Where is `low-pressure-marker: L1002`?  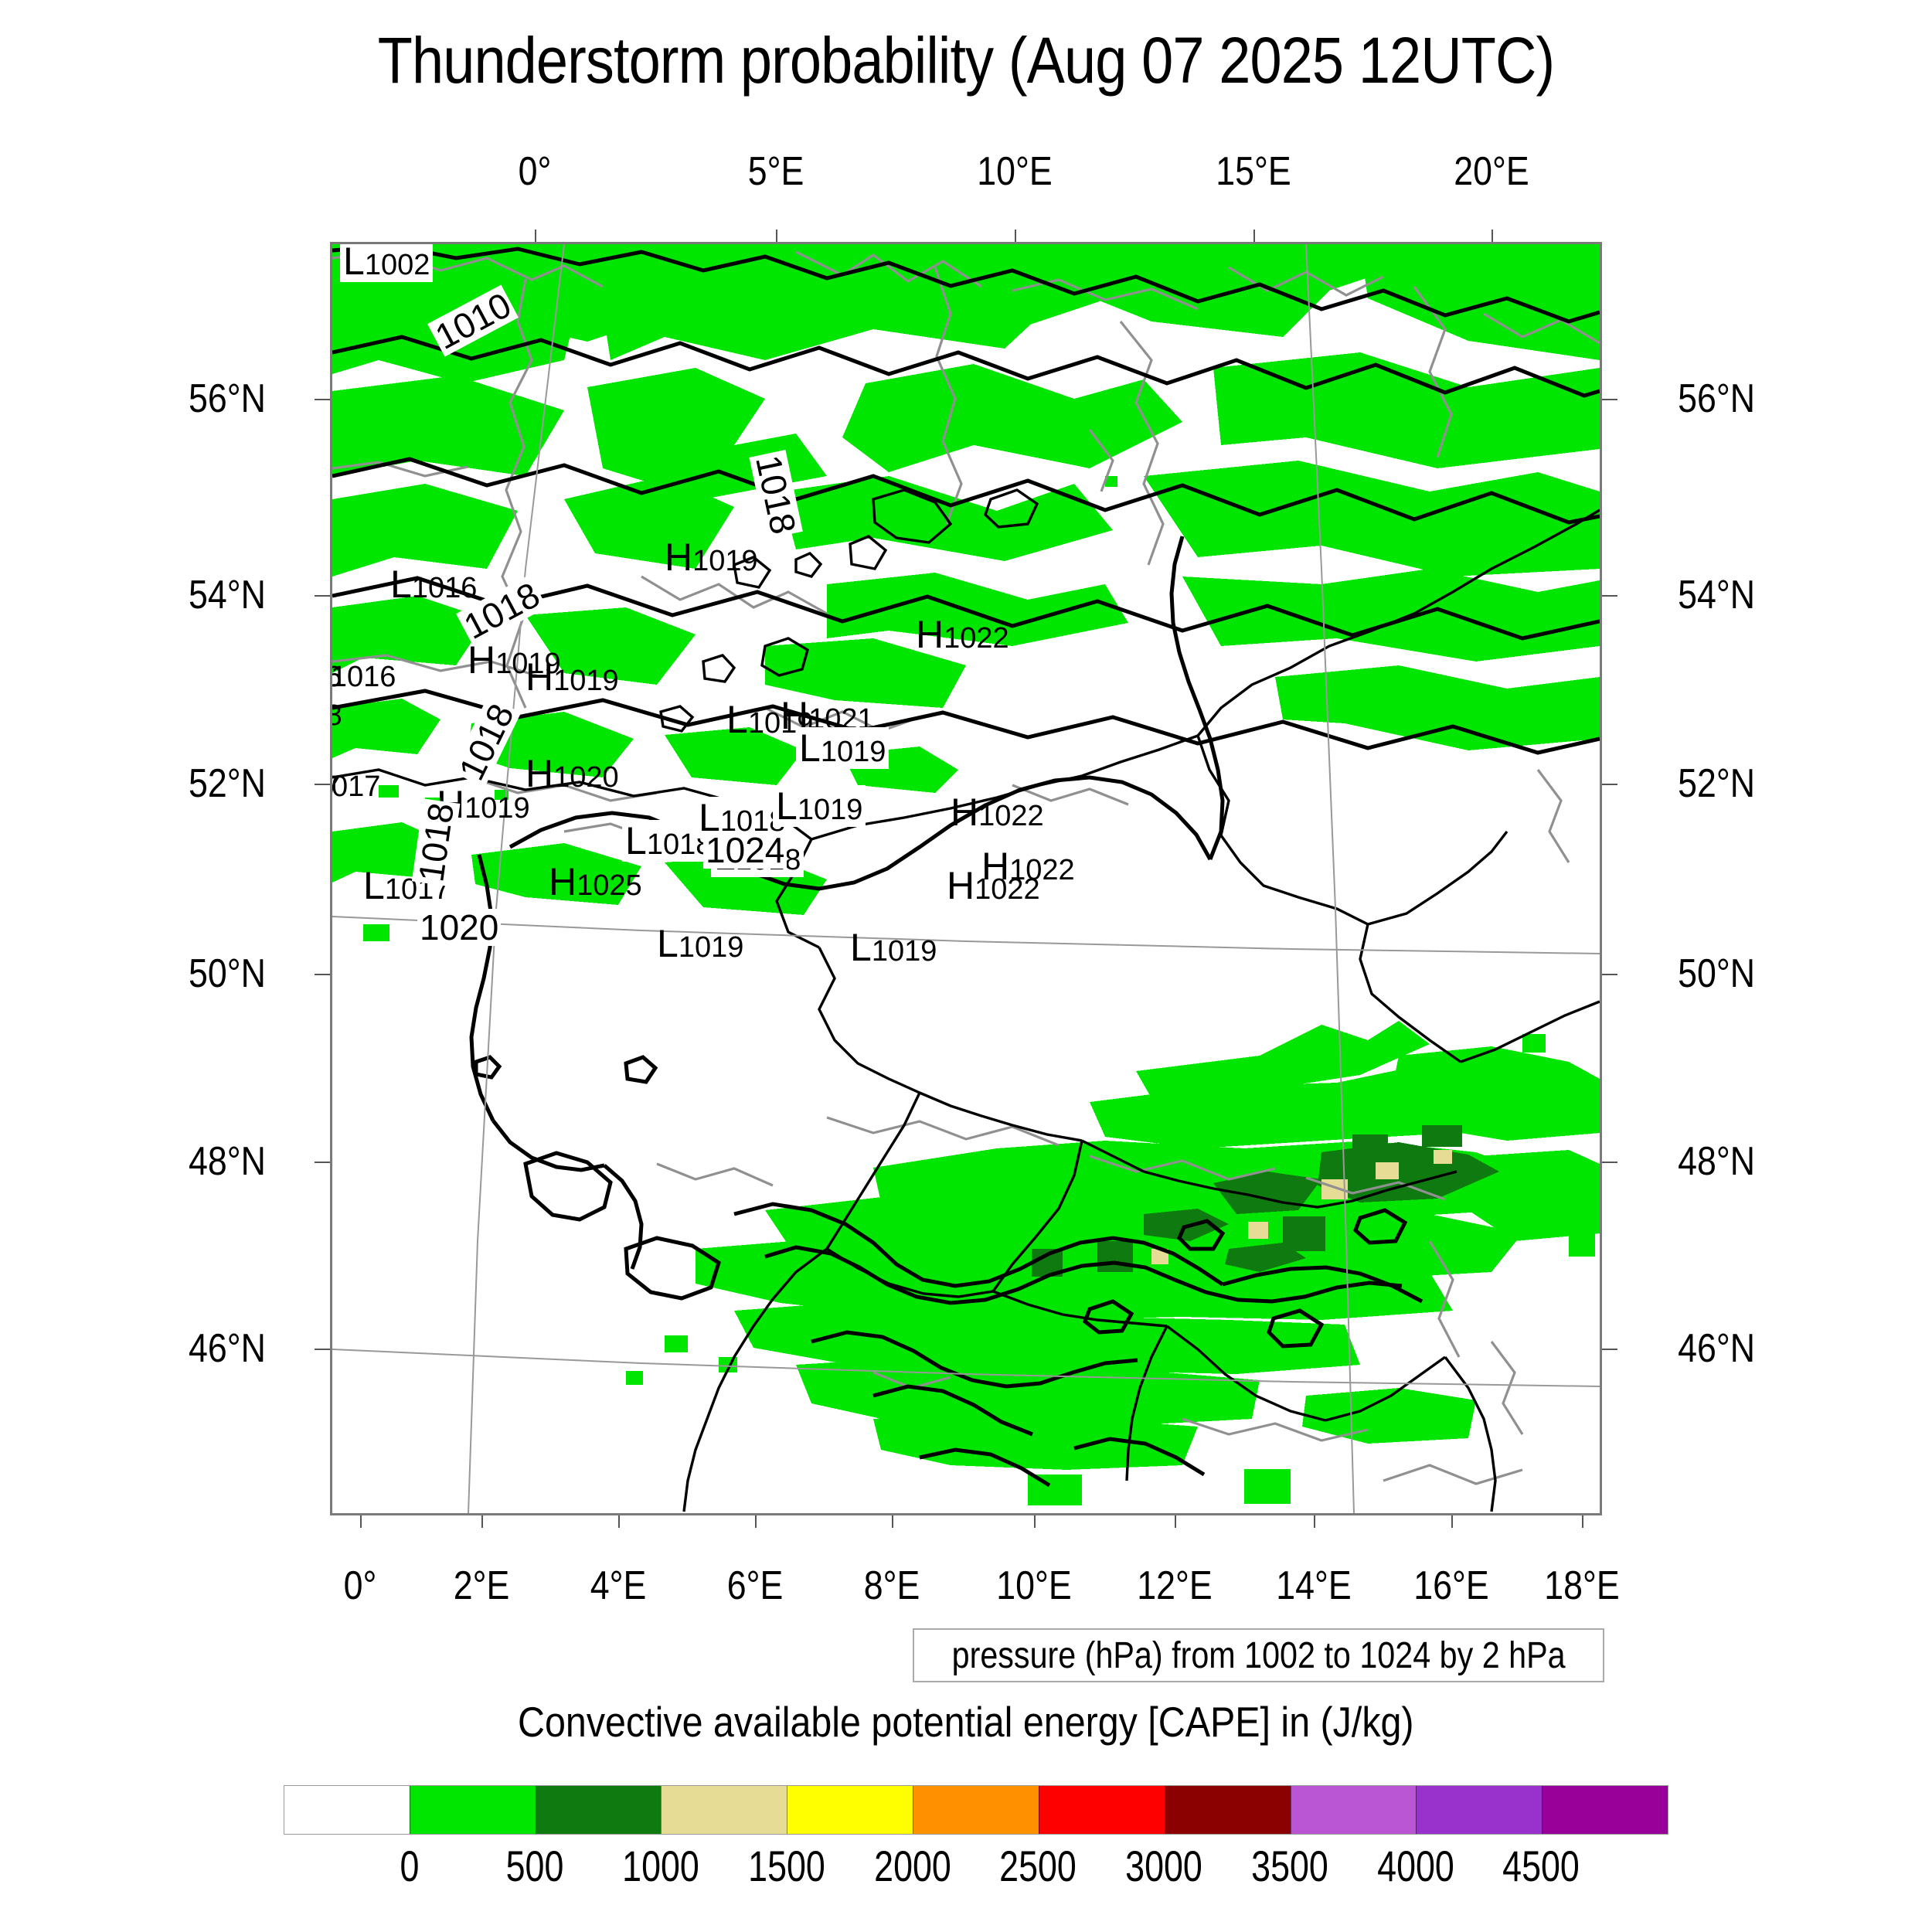
low-pressure-marker: L1002 is located at coordinates (387, 262).